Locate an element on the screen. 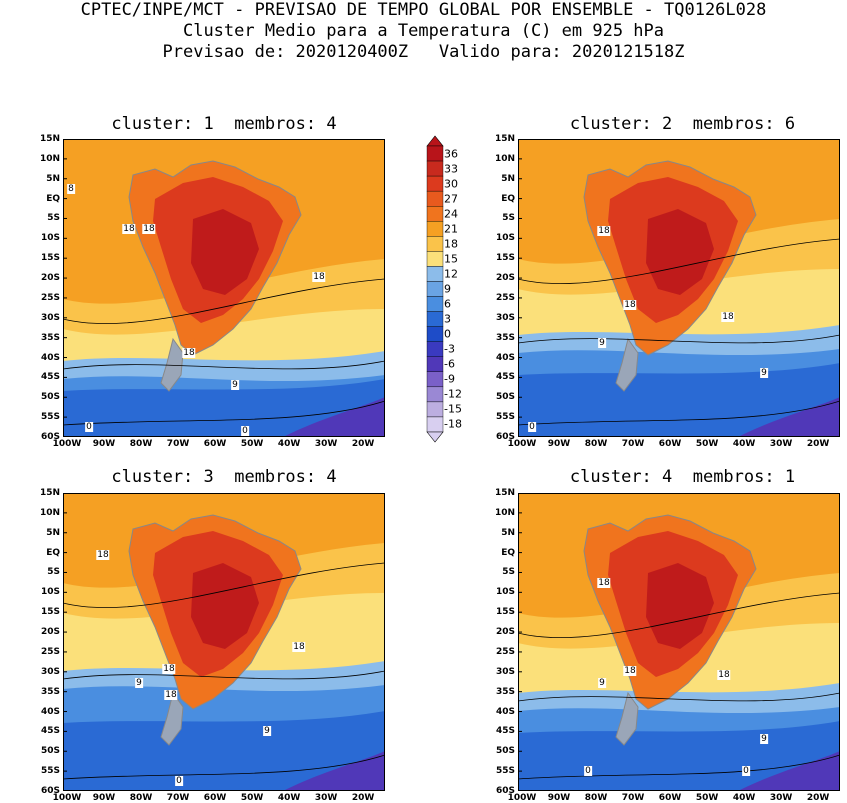 The width and height of the screenshot is (847, 803). lat-tick-label: 10S is located at coordinates (50, 238).